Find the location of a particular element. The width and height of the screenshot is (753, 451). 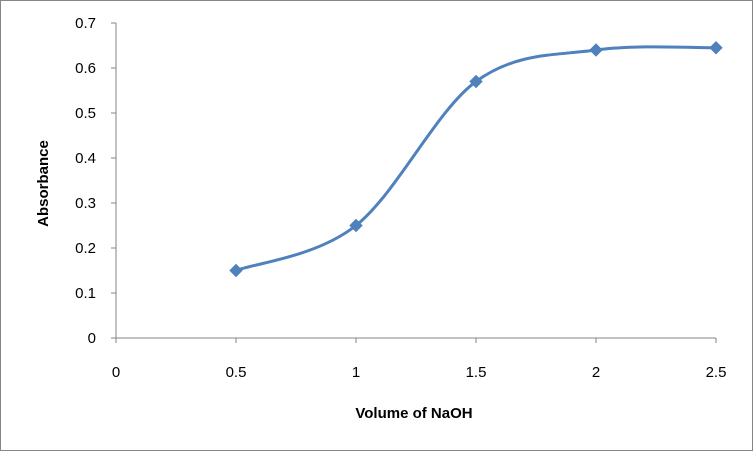

y-tick-label: 0.2 is located at coordinates (85, 248).